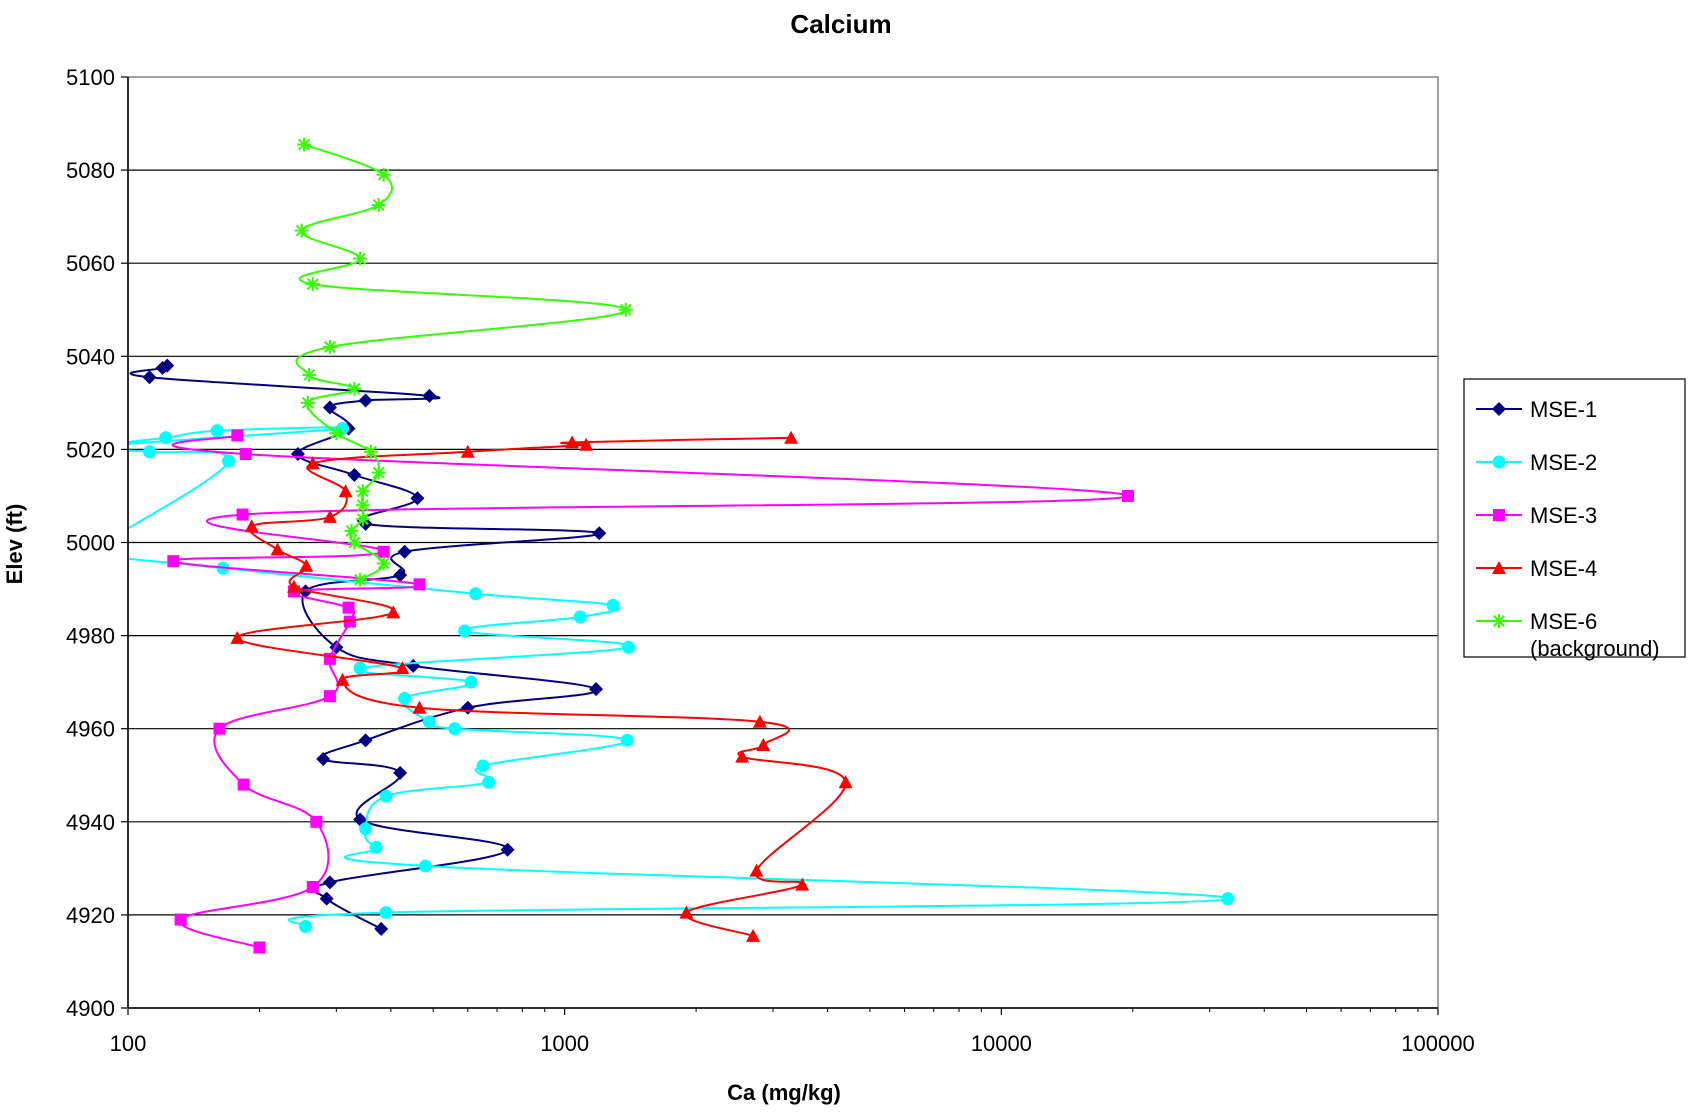  I want to click on y-tick-label: 4980, so click(90, 636).